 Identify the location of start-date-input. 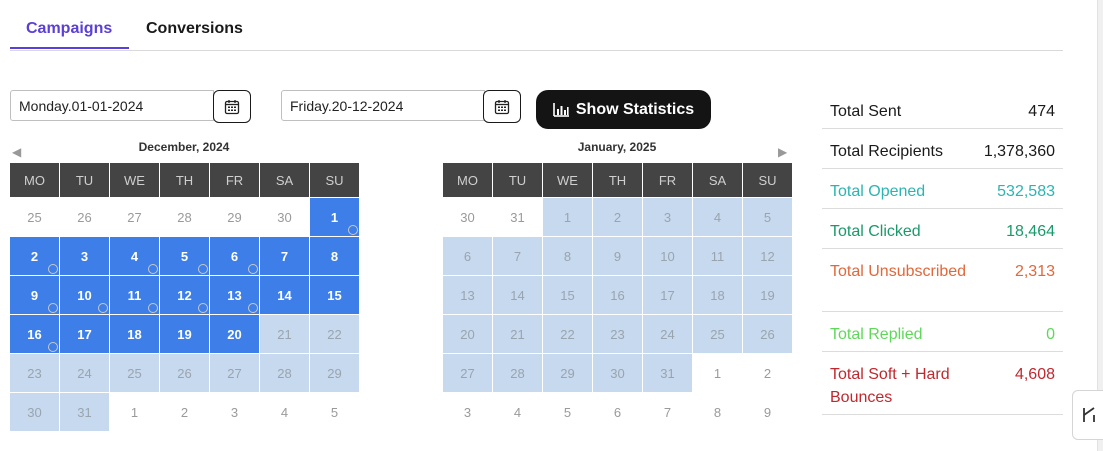
(112, 105).